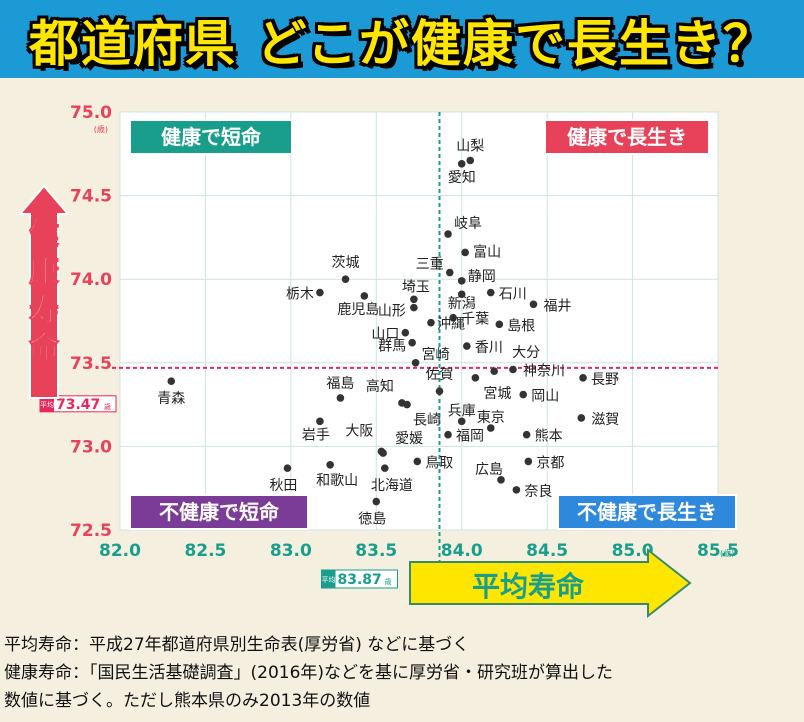  What do you see at coordinates (544, 371) in the screenshot?
I see `point-label-神奈川: 神奈川` at bounding box center [544, 371].